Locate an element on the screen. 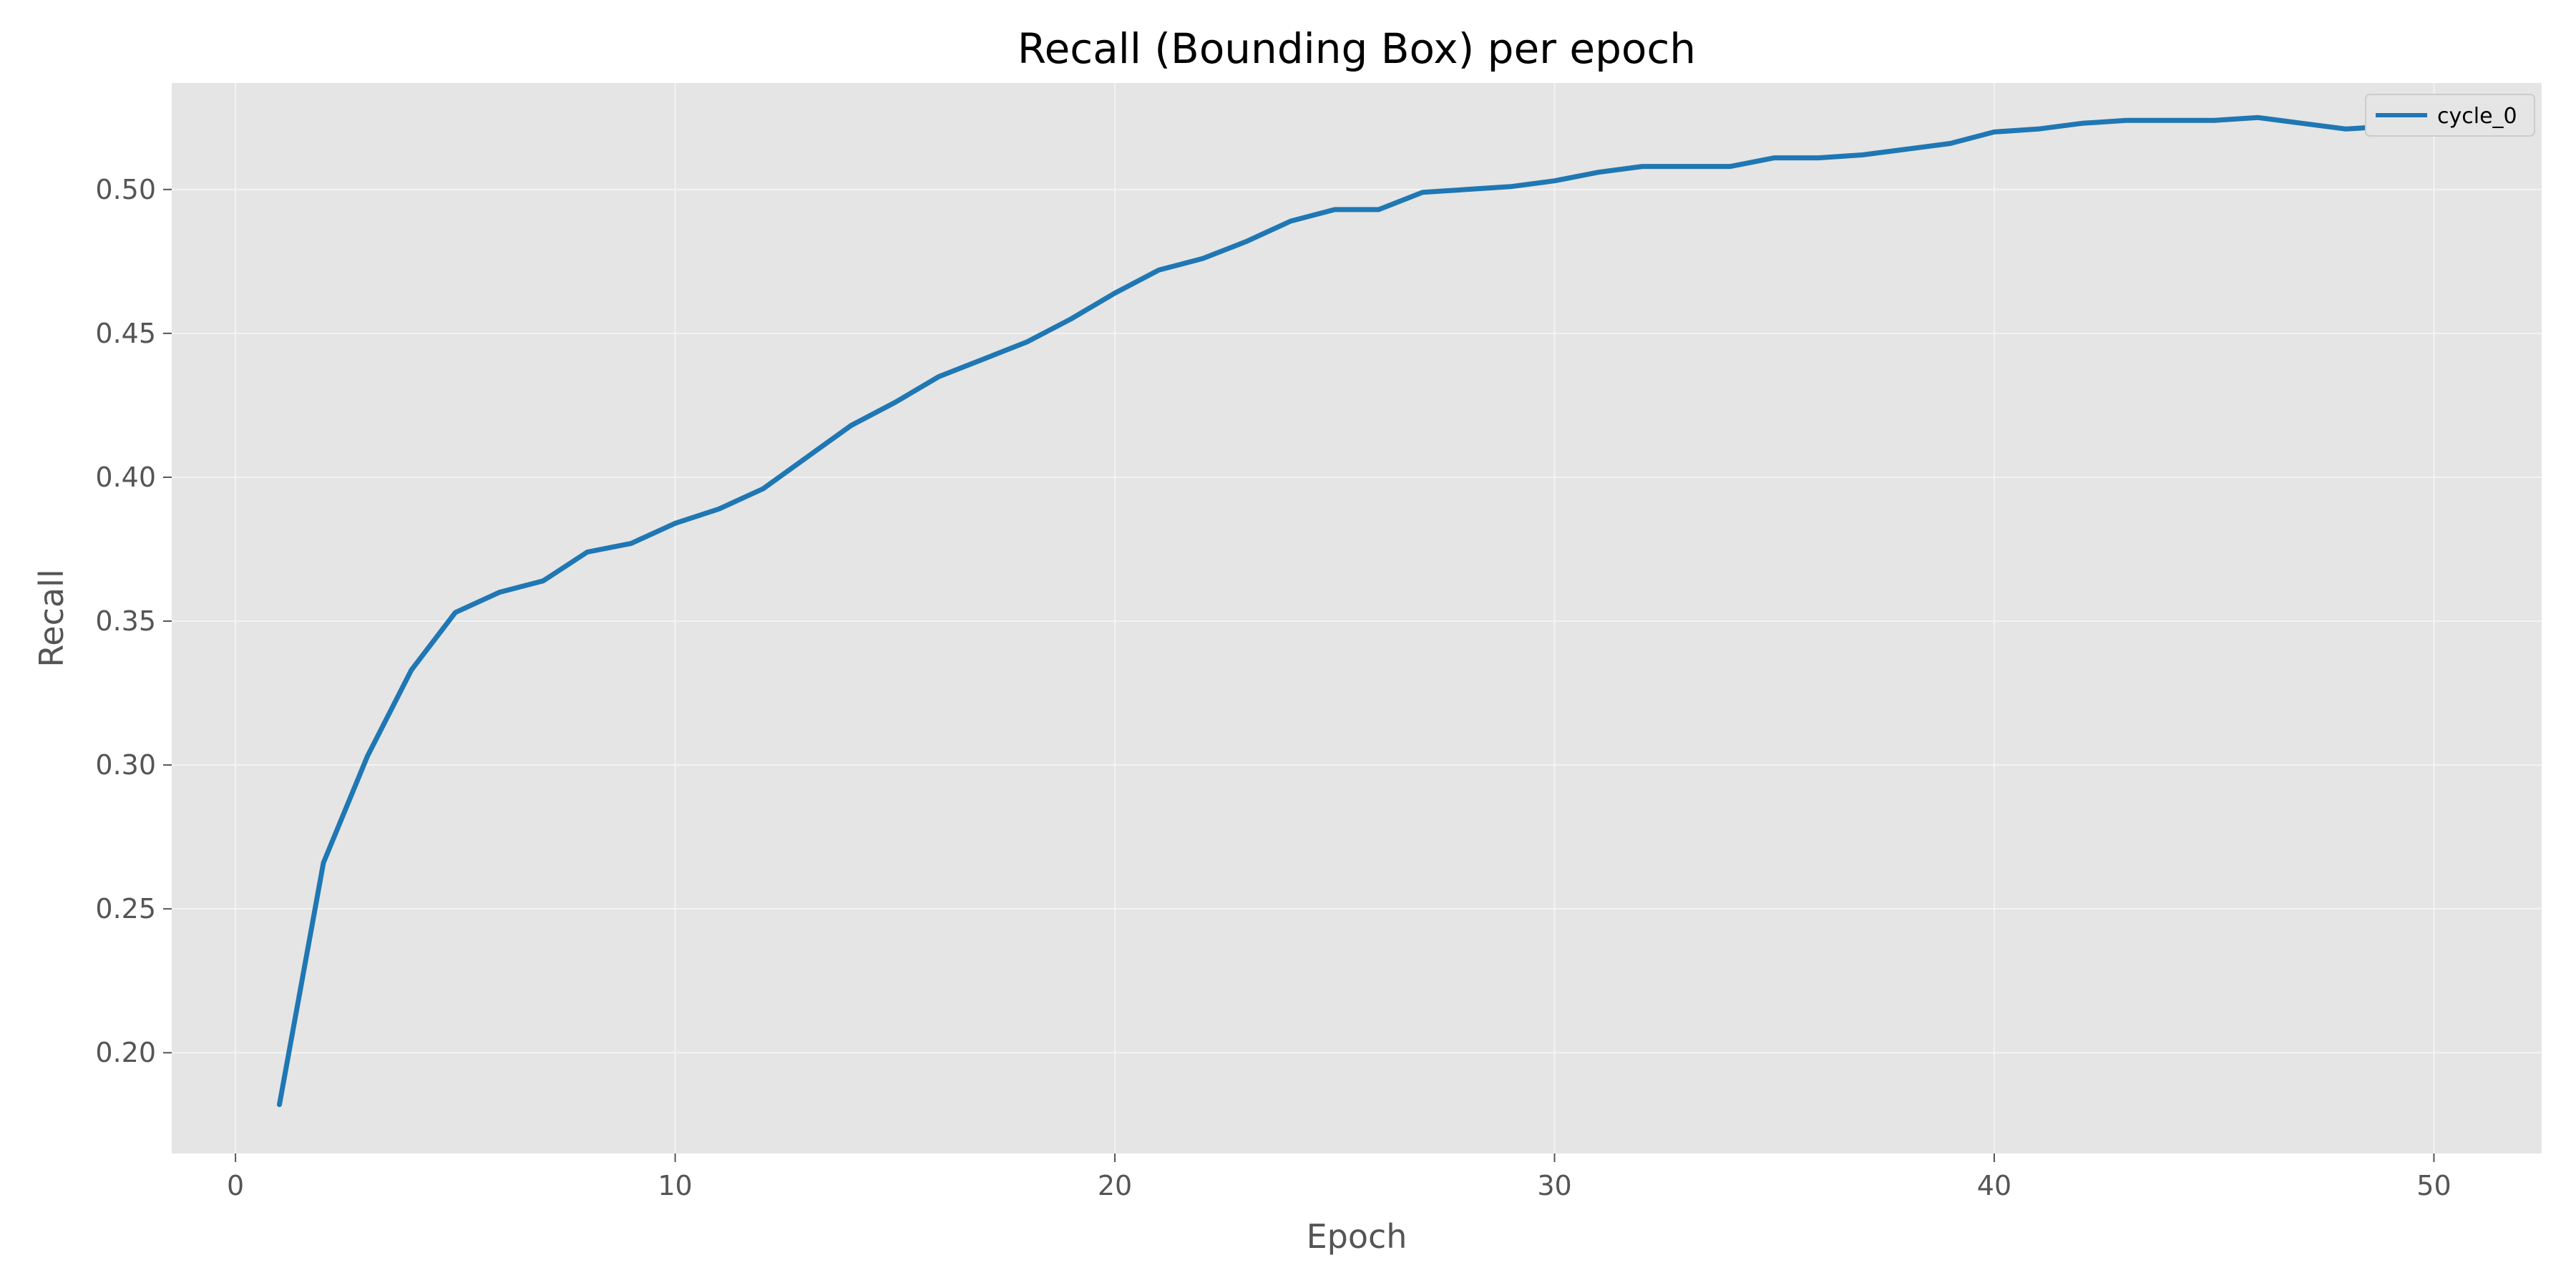  y-tick-label: 0.50 is located at coordinates (125, 189).